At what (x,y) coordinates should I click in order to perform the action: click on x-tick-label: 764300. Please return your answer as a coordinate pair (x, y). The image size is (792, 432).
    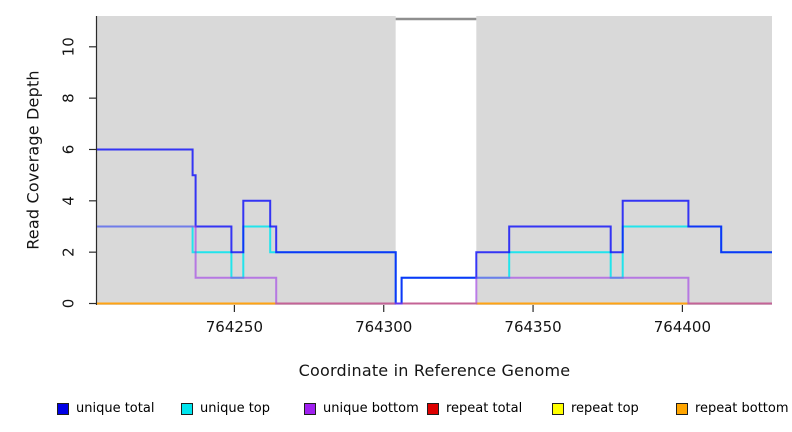
    Looking at the image, I should click on (383, 327).